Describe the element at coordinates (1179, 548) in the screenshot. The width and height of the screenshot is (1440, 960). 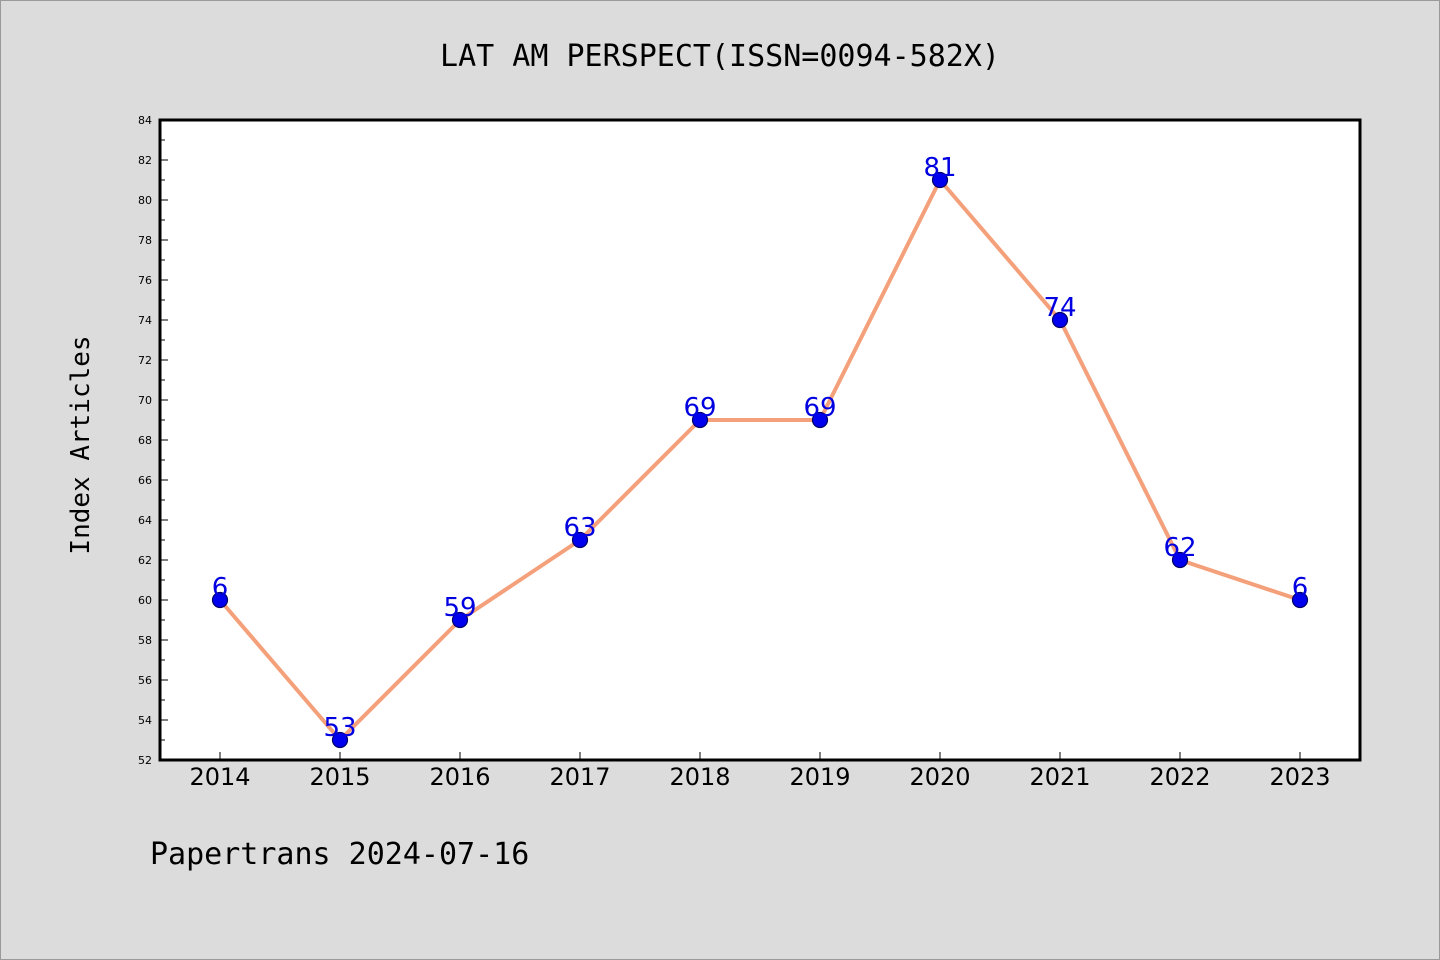
I see `data-label: 62` at that location.